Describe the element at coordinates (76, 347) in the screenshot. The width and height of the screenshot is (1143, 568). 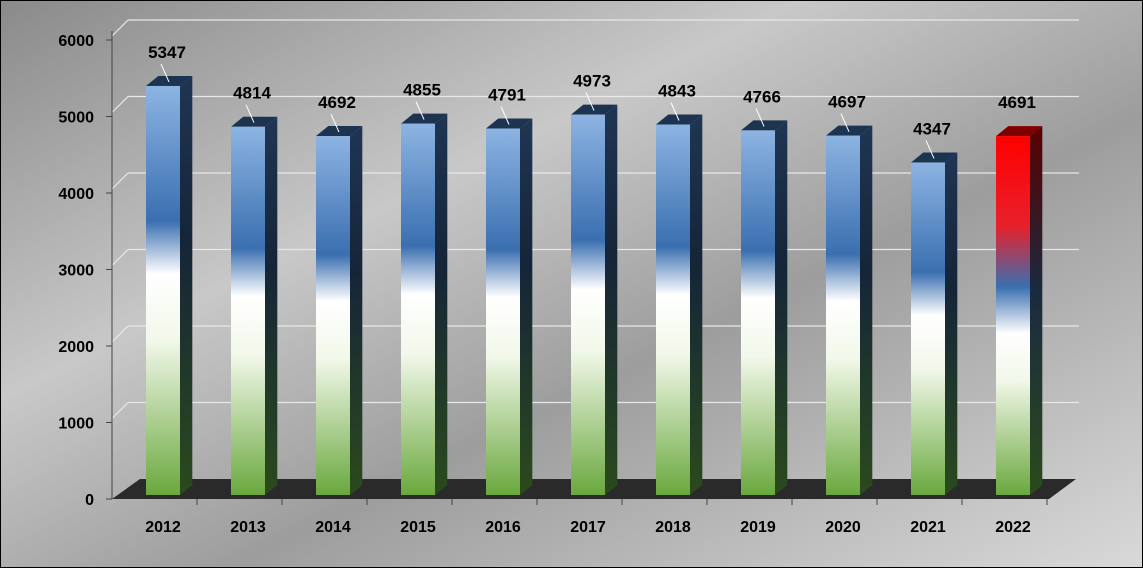
I see `y-tick-label: 2000` at that location.